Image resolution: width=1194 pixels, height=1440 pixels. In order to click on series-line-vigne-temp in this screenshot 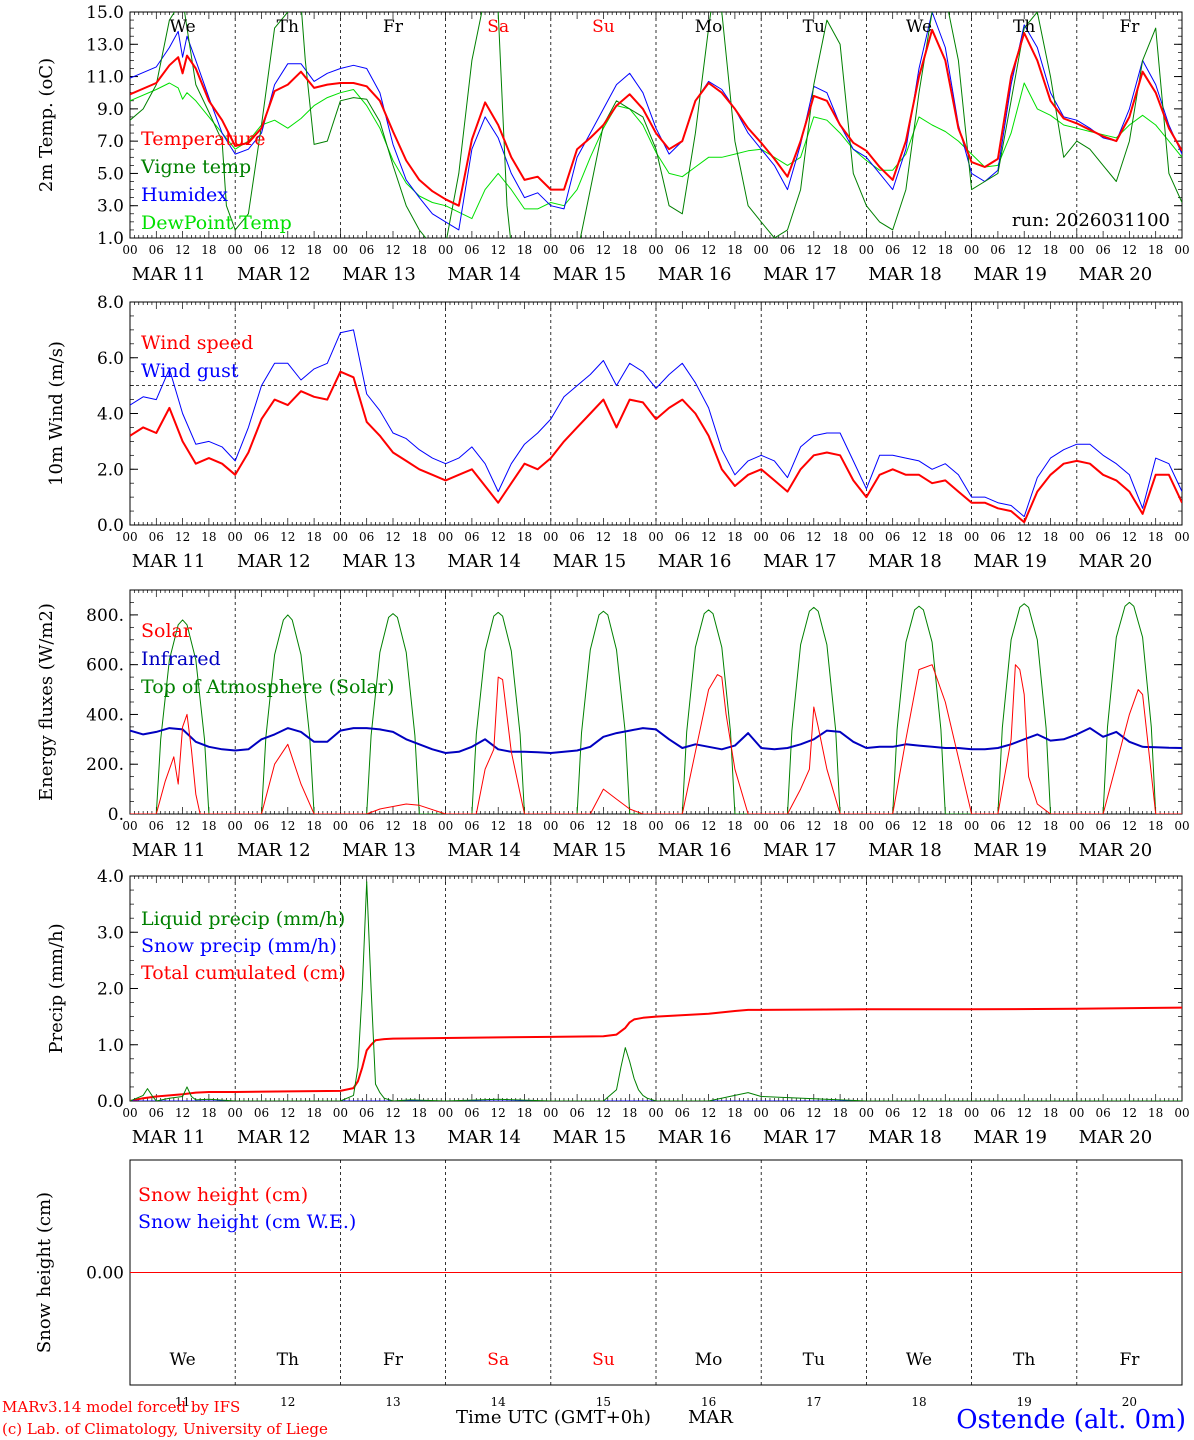, I will do `click(656, 125)`.